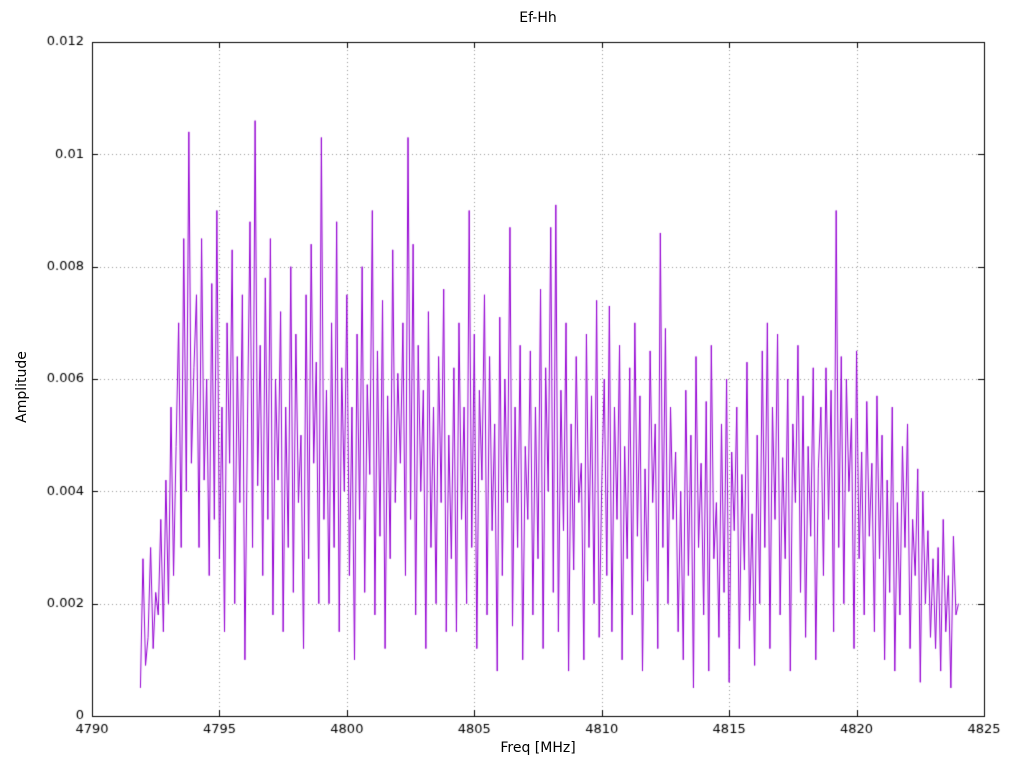  What do you see at coordinates (538, 18) in the screenshot?
I see `chart-title: Ef-Hh` at bounding box center [538, 18].